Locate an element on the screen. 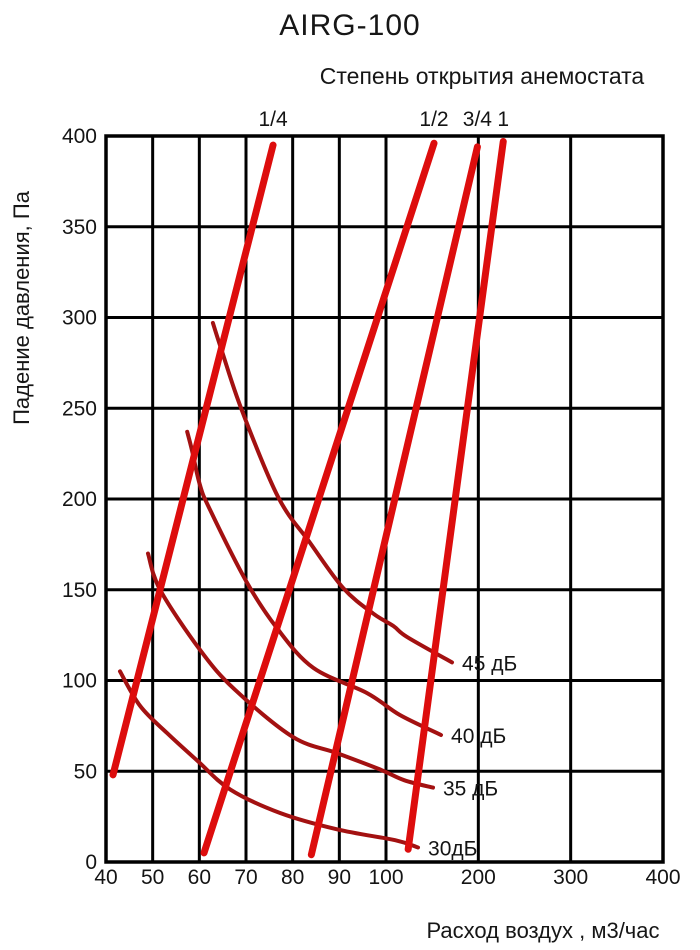 This screenshot has width=700, height=950. noise-label-3: 30дБ is located at coordinates (452, 848).